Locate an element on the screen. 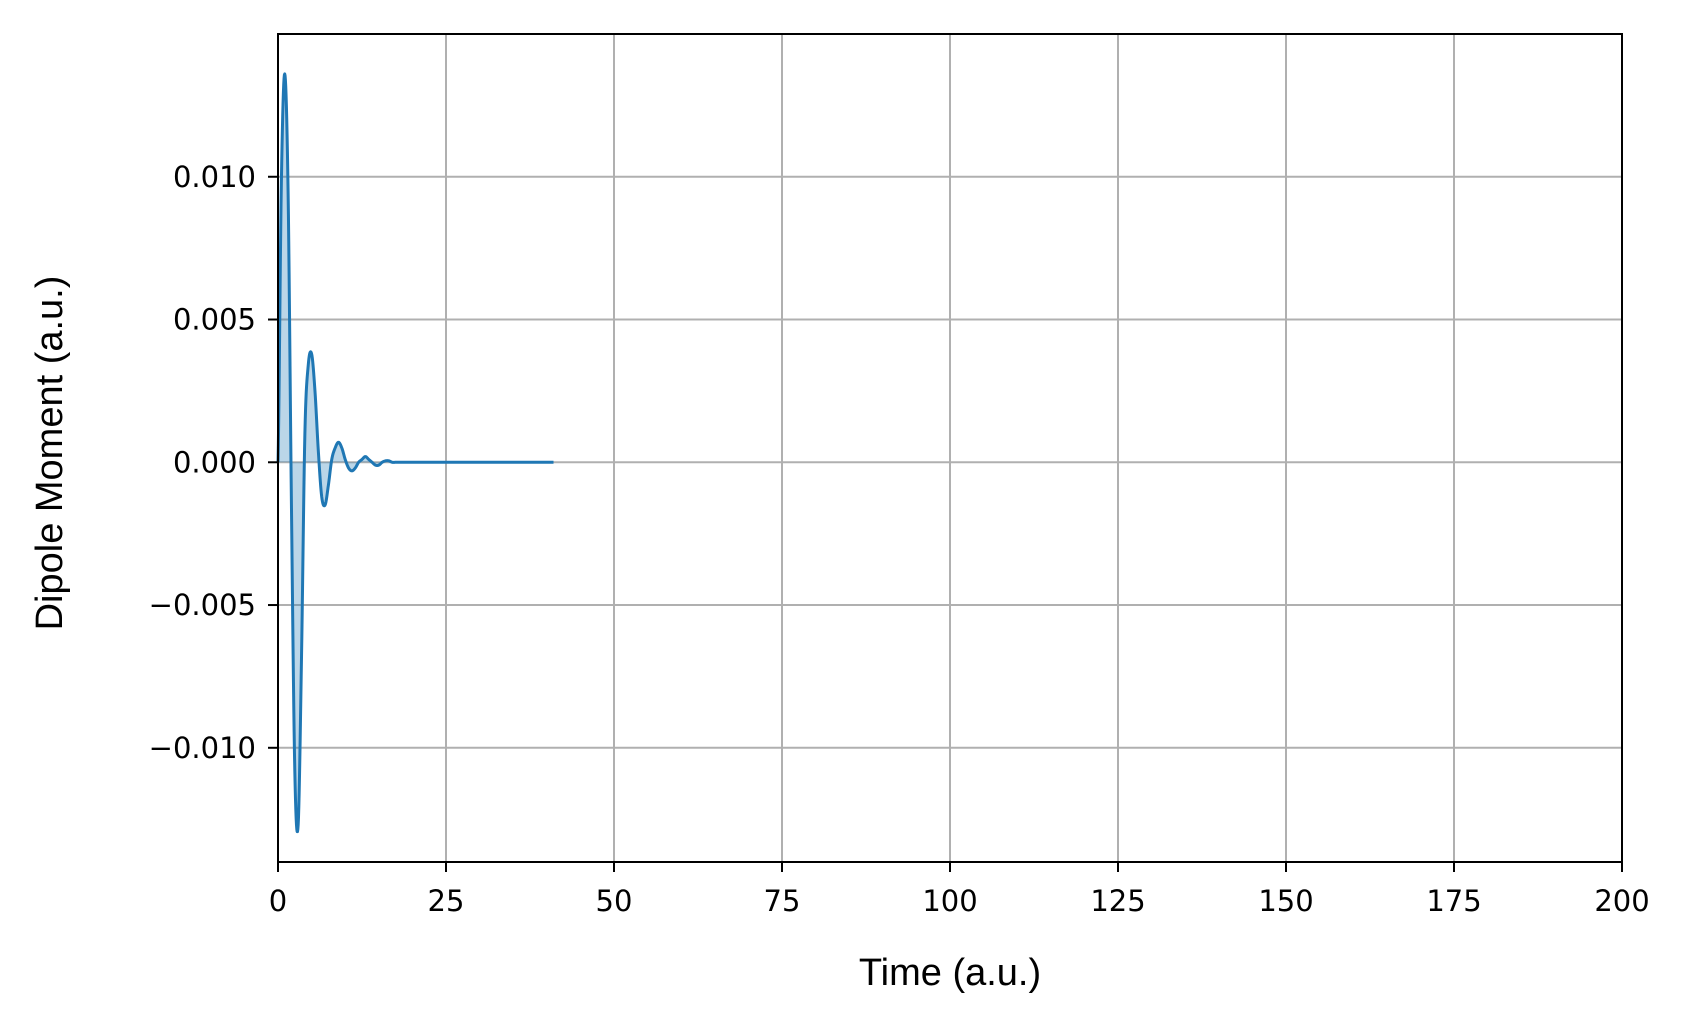  y-tick-label: −0.010 is located at coordinates (202, 748).